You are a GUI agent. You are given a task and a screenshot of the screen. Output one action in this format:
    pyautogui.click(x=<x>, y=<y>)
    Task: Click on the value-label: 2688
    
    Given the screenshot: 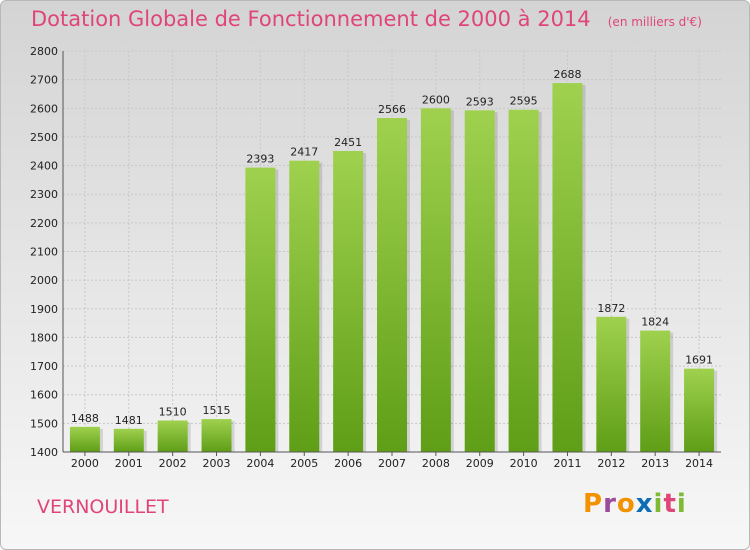 What is the action you would take?
    pyautogui.click(x=567, y=74)
    